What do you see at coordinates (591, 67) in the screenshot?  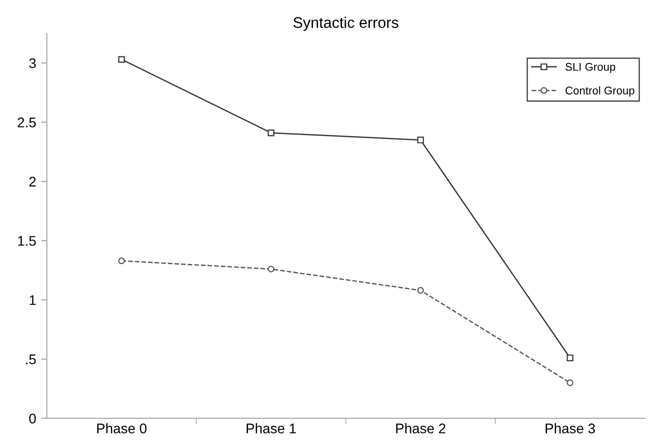 I see `legend-label: SLI Group` at bounding box center [591, 67].